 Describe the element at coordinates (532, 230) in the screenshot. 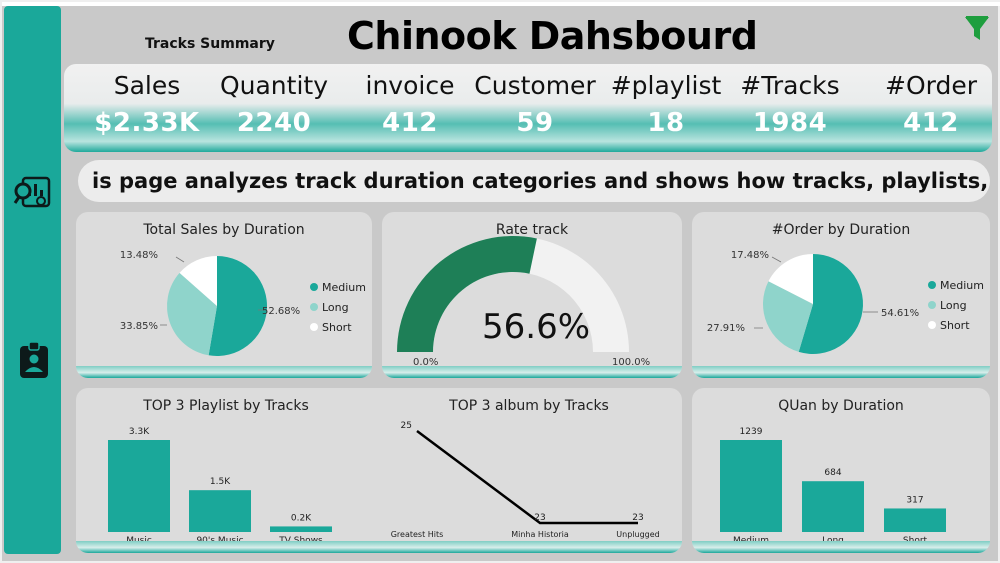

I see `chart-title: Rate track` at that location.